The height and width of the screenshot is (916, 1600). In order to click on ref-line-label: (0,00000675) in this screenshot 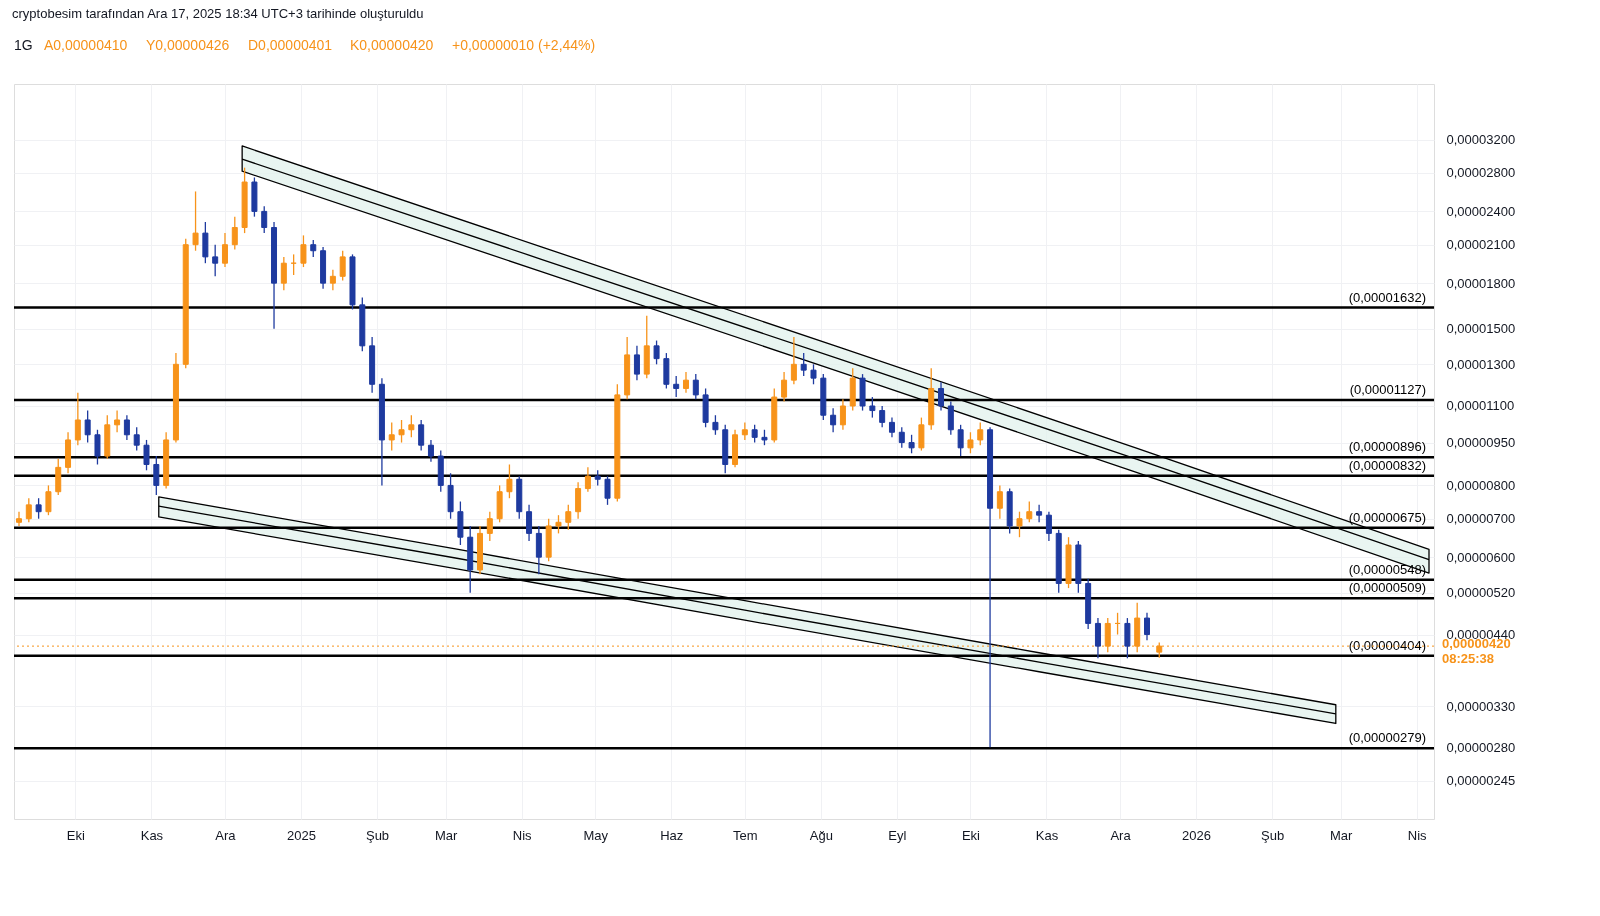, I will do `click(1387, 517)`.